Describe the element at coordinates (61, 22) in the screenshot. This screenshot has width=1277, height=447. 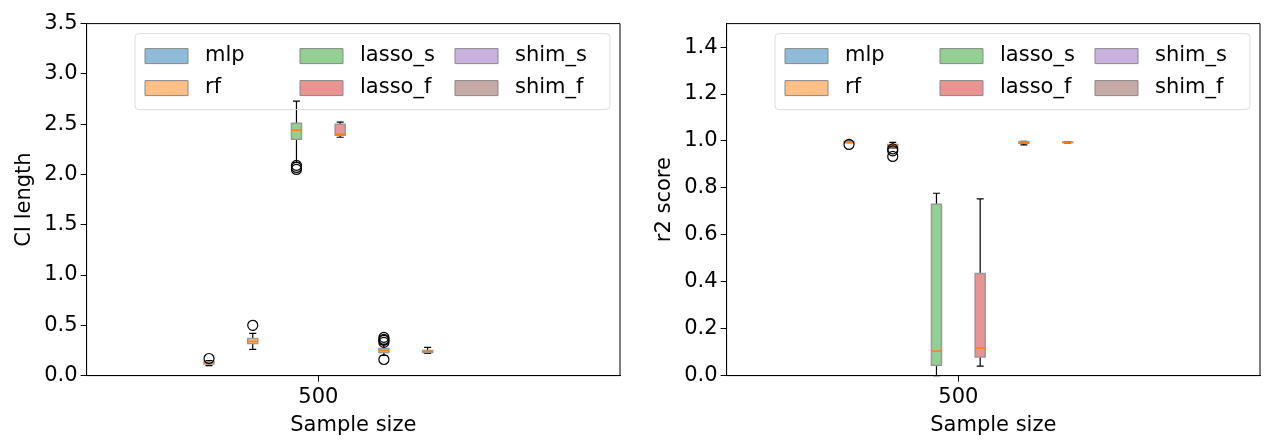
I see `y-tick-label: 3.5` at that location.